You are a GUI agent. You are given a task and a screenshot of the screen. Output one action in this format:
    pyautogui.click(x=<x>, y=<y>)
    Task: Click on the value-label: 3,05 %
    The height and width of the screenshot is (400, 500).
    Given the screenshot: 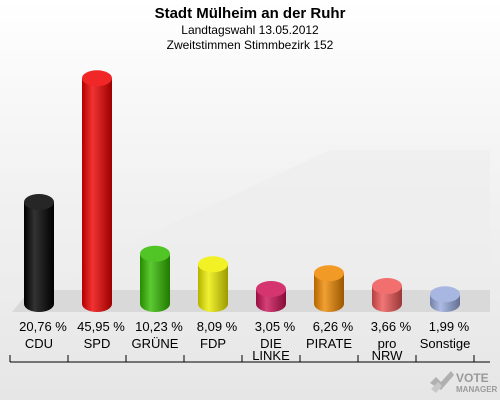 What is the action you would take?
    pyautogui.click(x=275, y=326)
    